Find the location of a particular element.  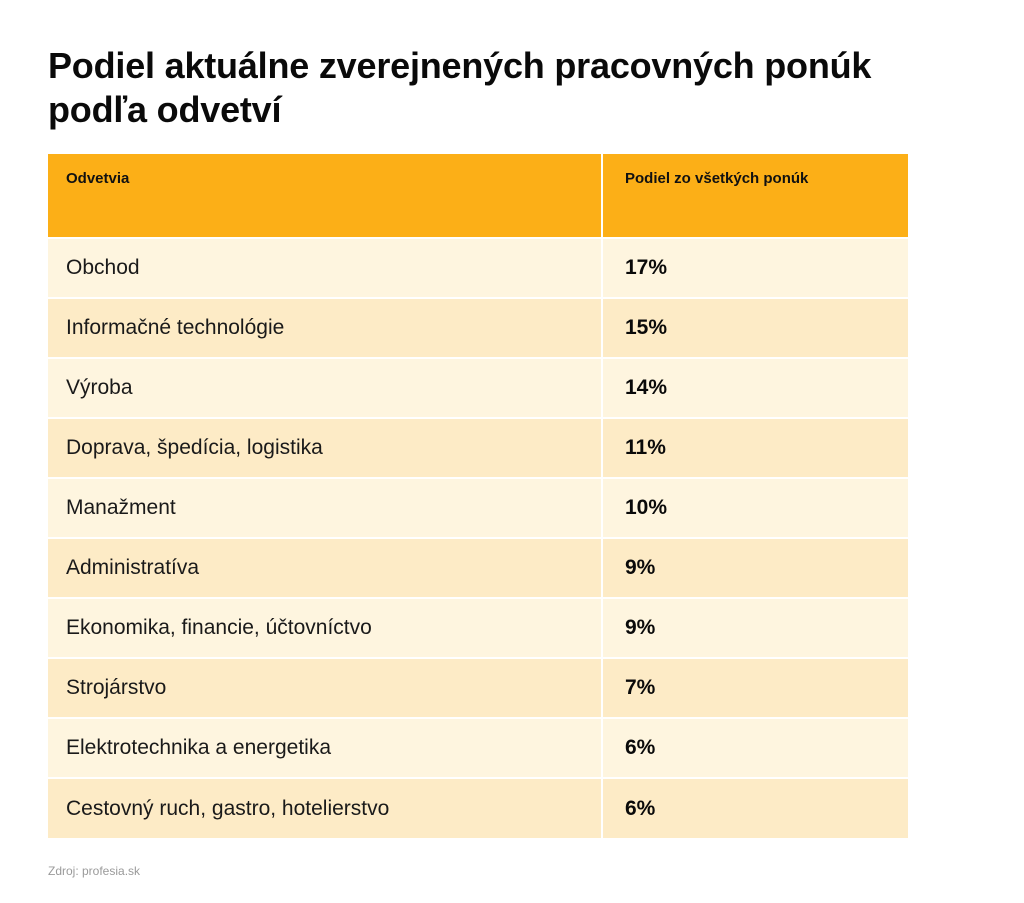

table-row: Informačné technológie 15% is located at coordinates (478, 327).